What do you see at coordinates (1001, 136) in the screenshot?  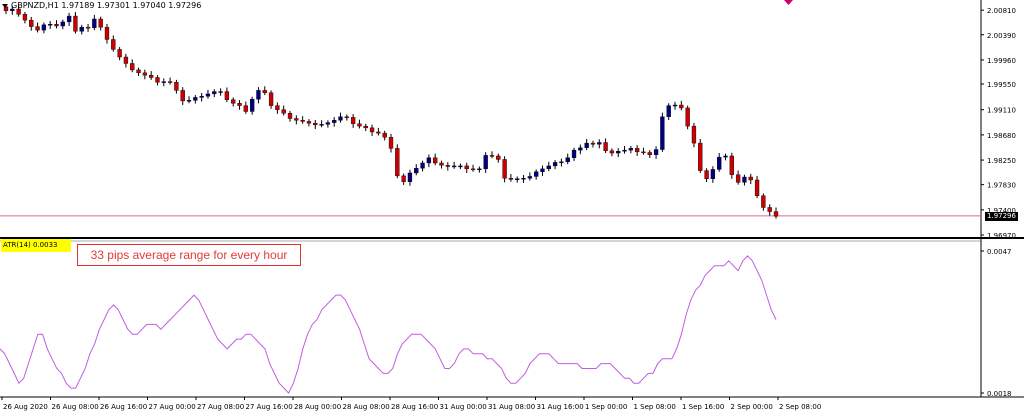 I see `price-tick-label: 1.98680` at bounding box center [1001, 136].